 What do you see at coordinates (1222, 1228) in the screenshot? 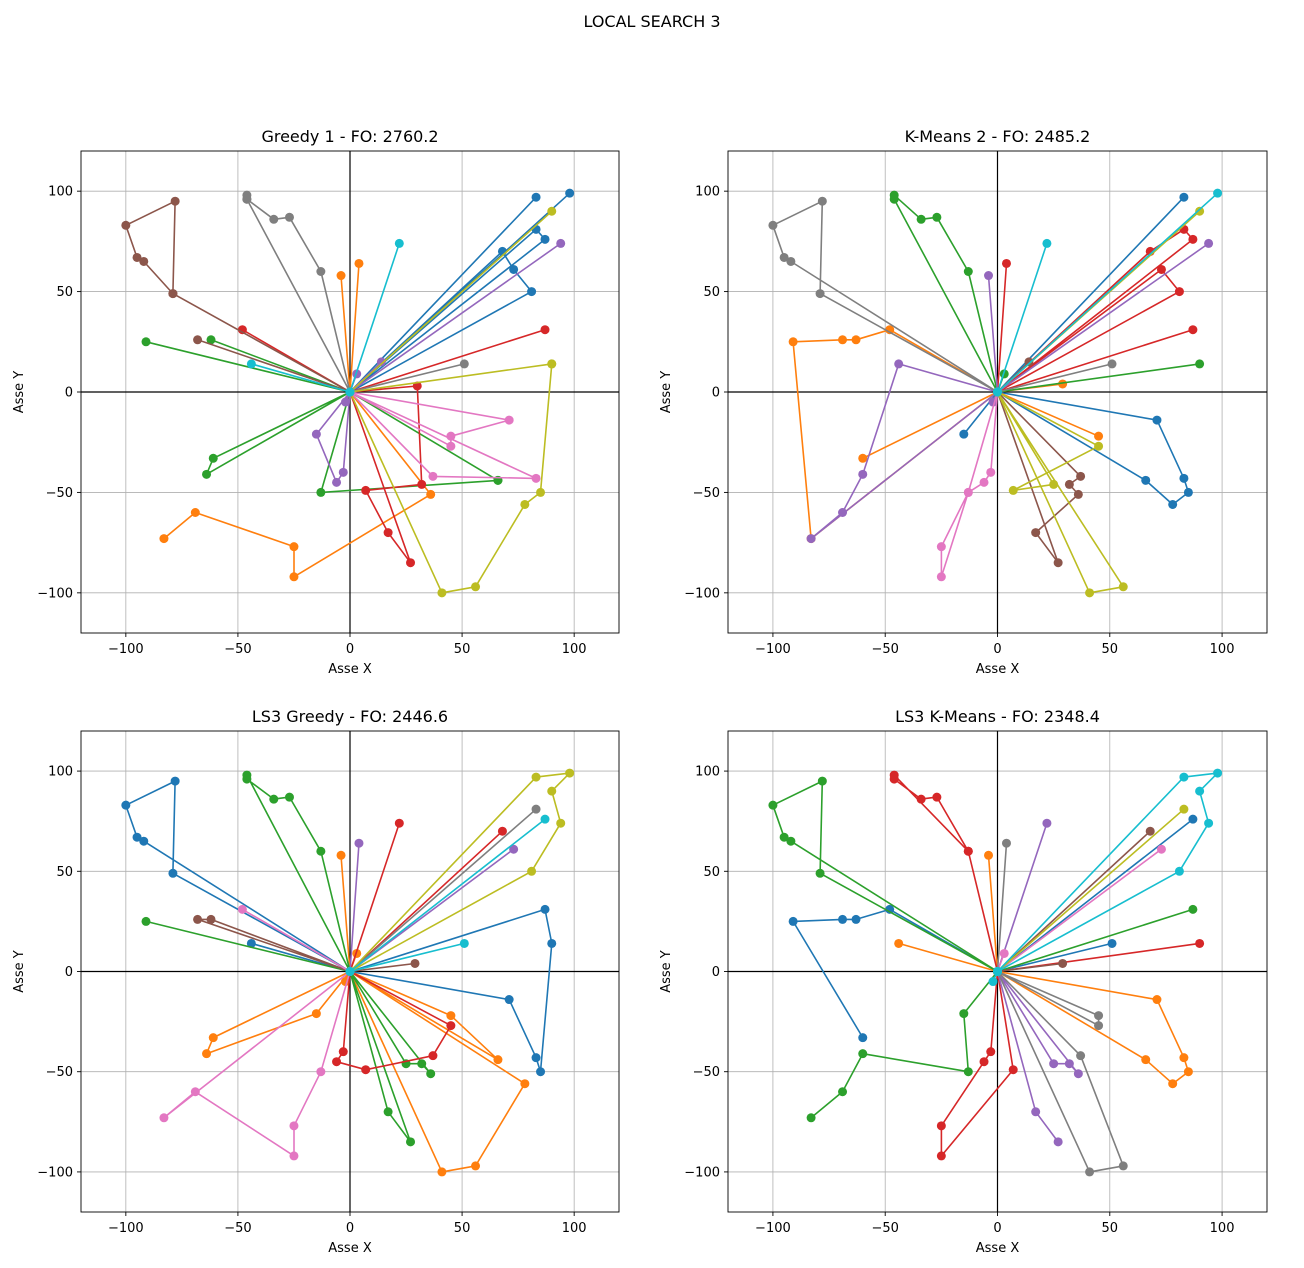
I see `x-tick-label: 100` at bounding box center [1222, 1228].